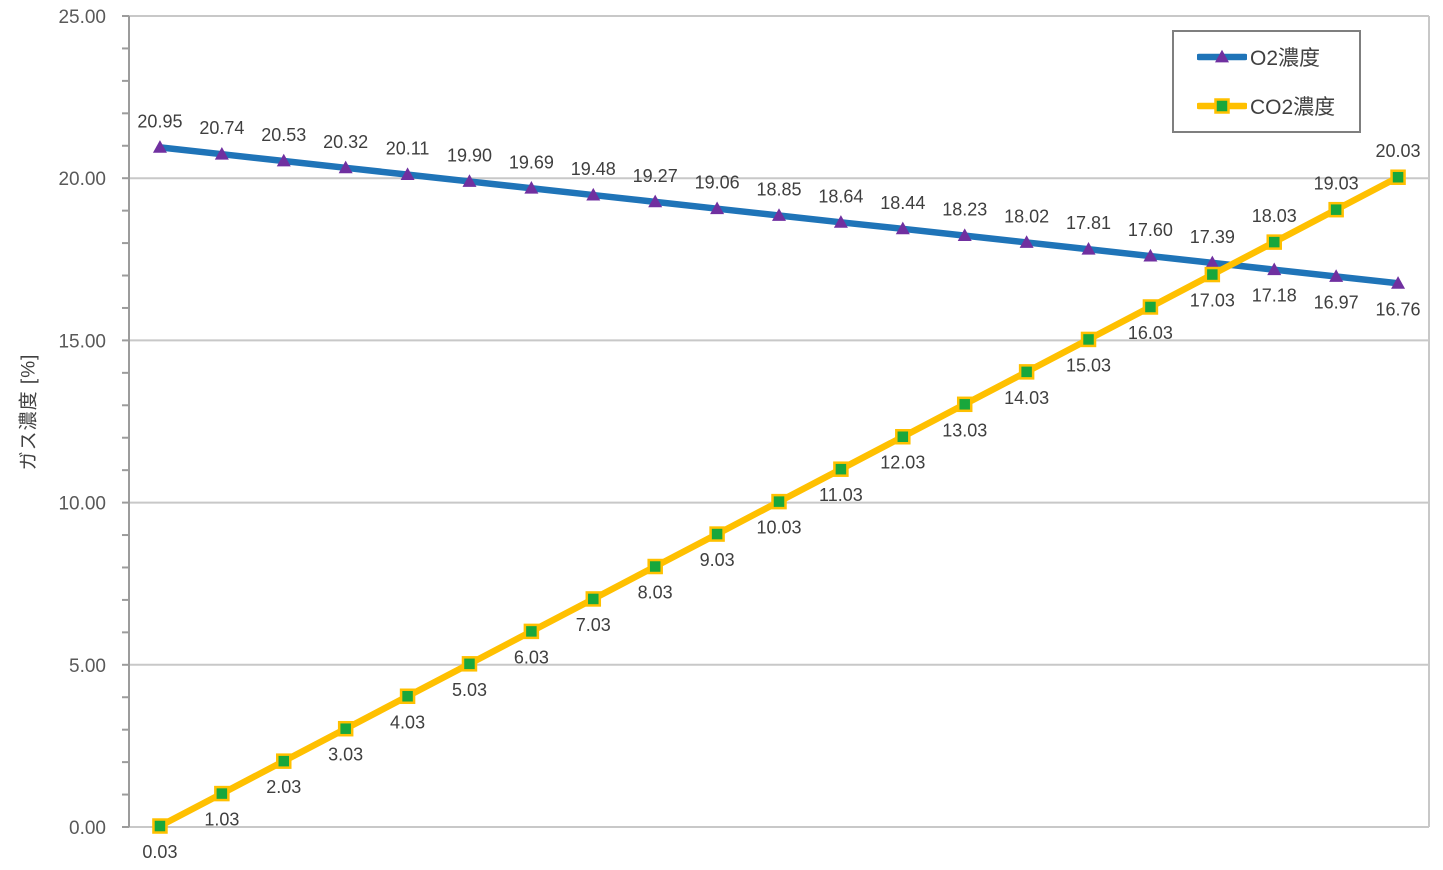 The height and width of the screenshot is (870, 1443). I want to click on o2-data-label: 17.39, so click(1212, 237).